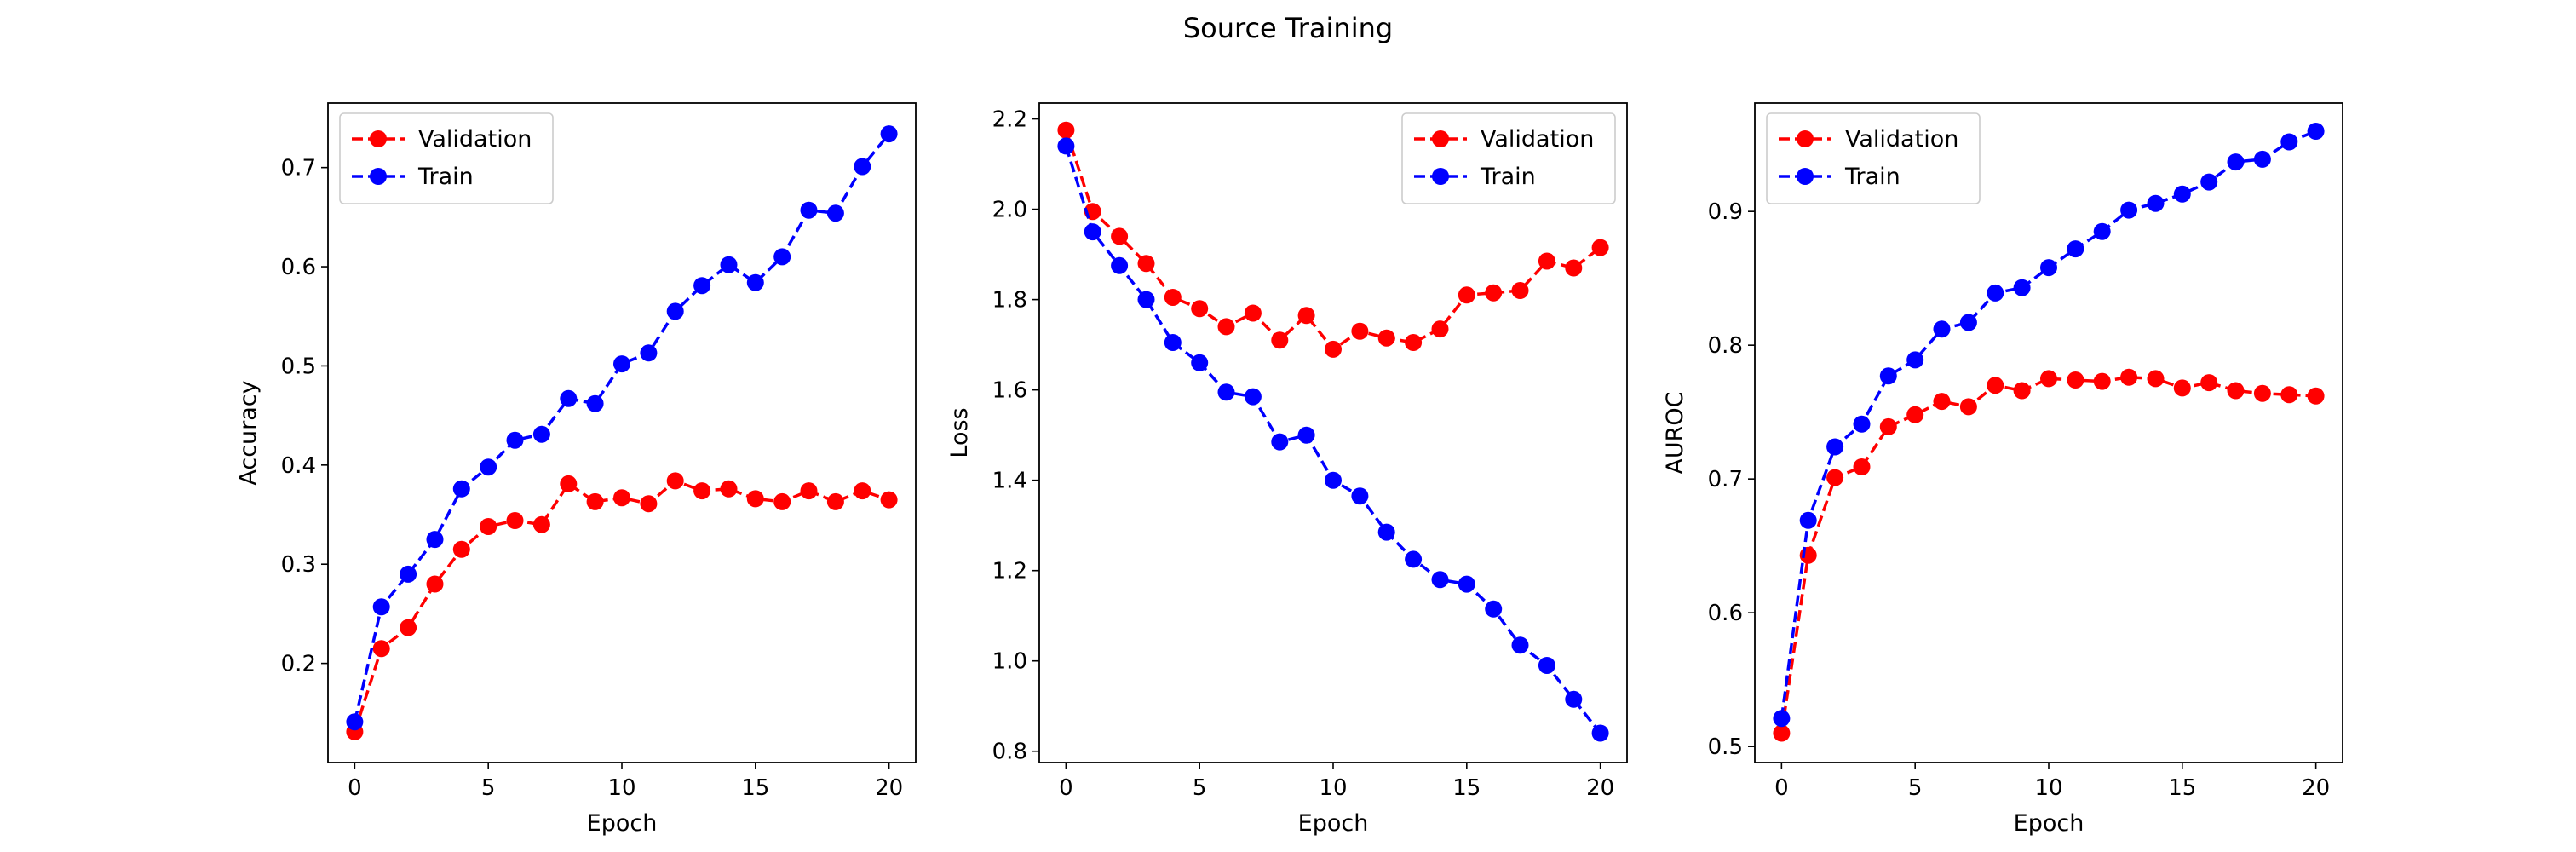  I want to click on legend: Validation Train, so click(1874, 158).